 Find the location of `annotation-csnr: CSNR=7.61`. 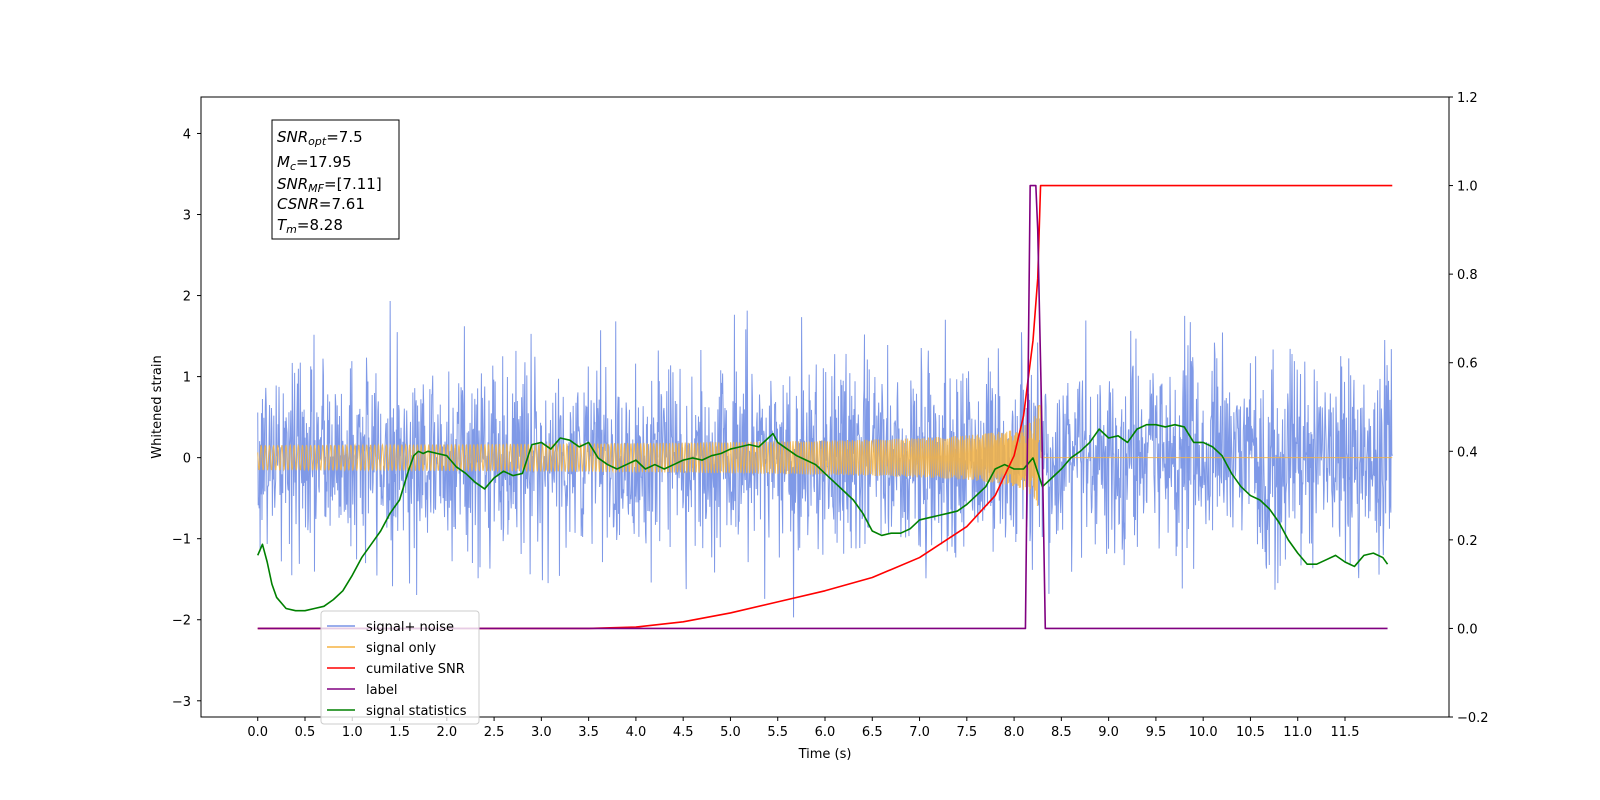

annotation-csnr: CSNR=7.61 is located at coordinates (321, 204).